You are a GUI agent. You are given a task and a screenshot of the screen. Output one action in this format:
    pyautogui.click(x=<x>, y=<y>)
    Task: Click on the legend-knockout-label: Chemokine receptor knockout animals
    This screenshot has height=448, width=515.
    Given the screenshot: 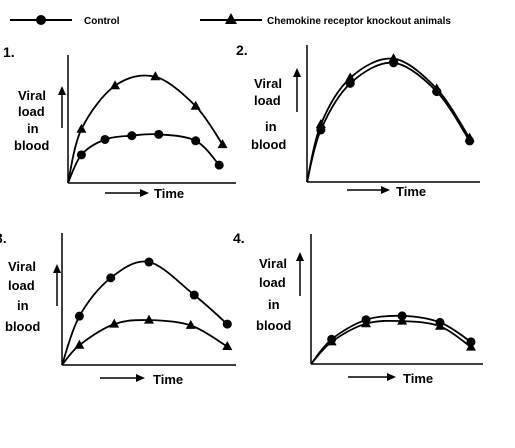 What is the action you would take?
    pyautogui.click(x=359, y=21)
    